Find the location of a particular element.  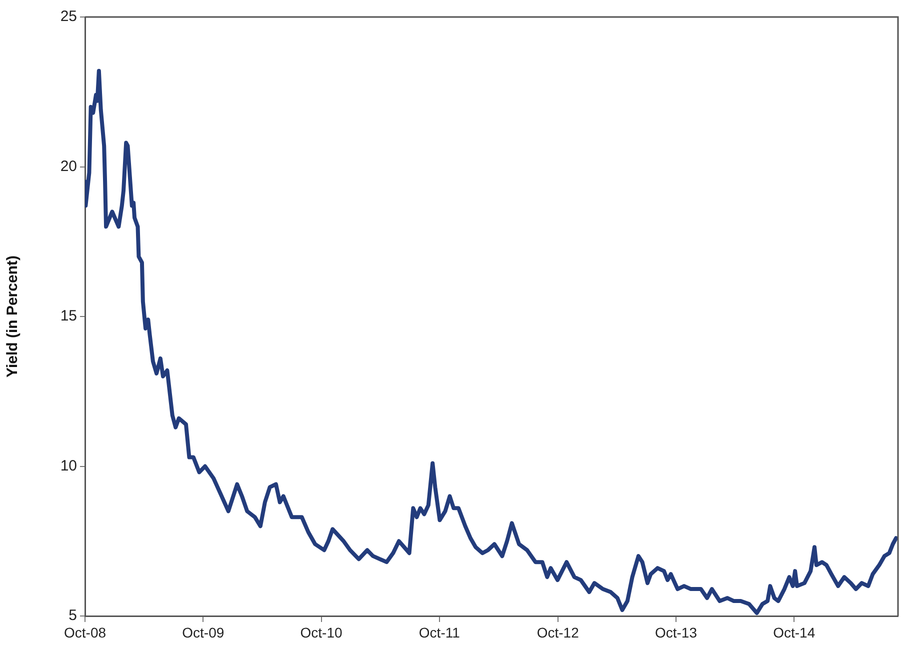

x-tick-label: Oct-11 is located at coordinates (439, 632).